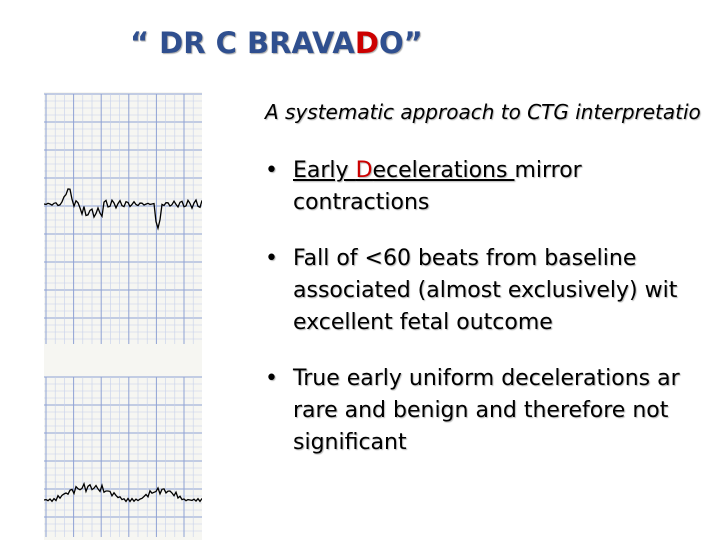 This screenshot has width=720, height=540. I want to click on title-prefix: “ DR C BRAVA, so click(242, 43).